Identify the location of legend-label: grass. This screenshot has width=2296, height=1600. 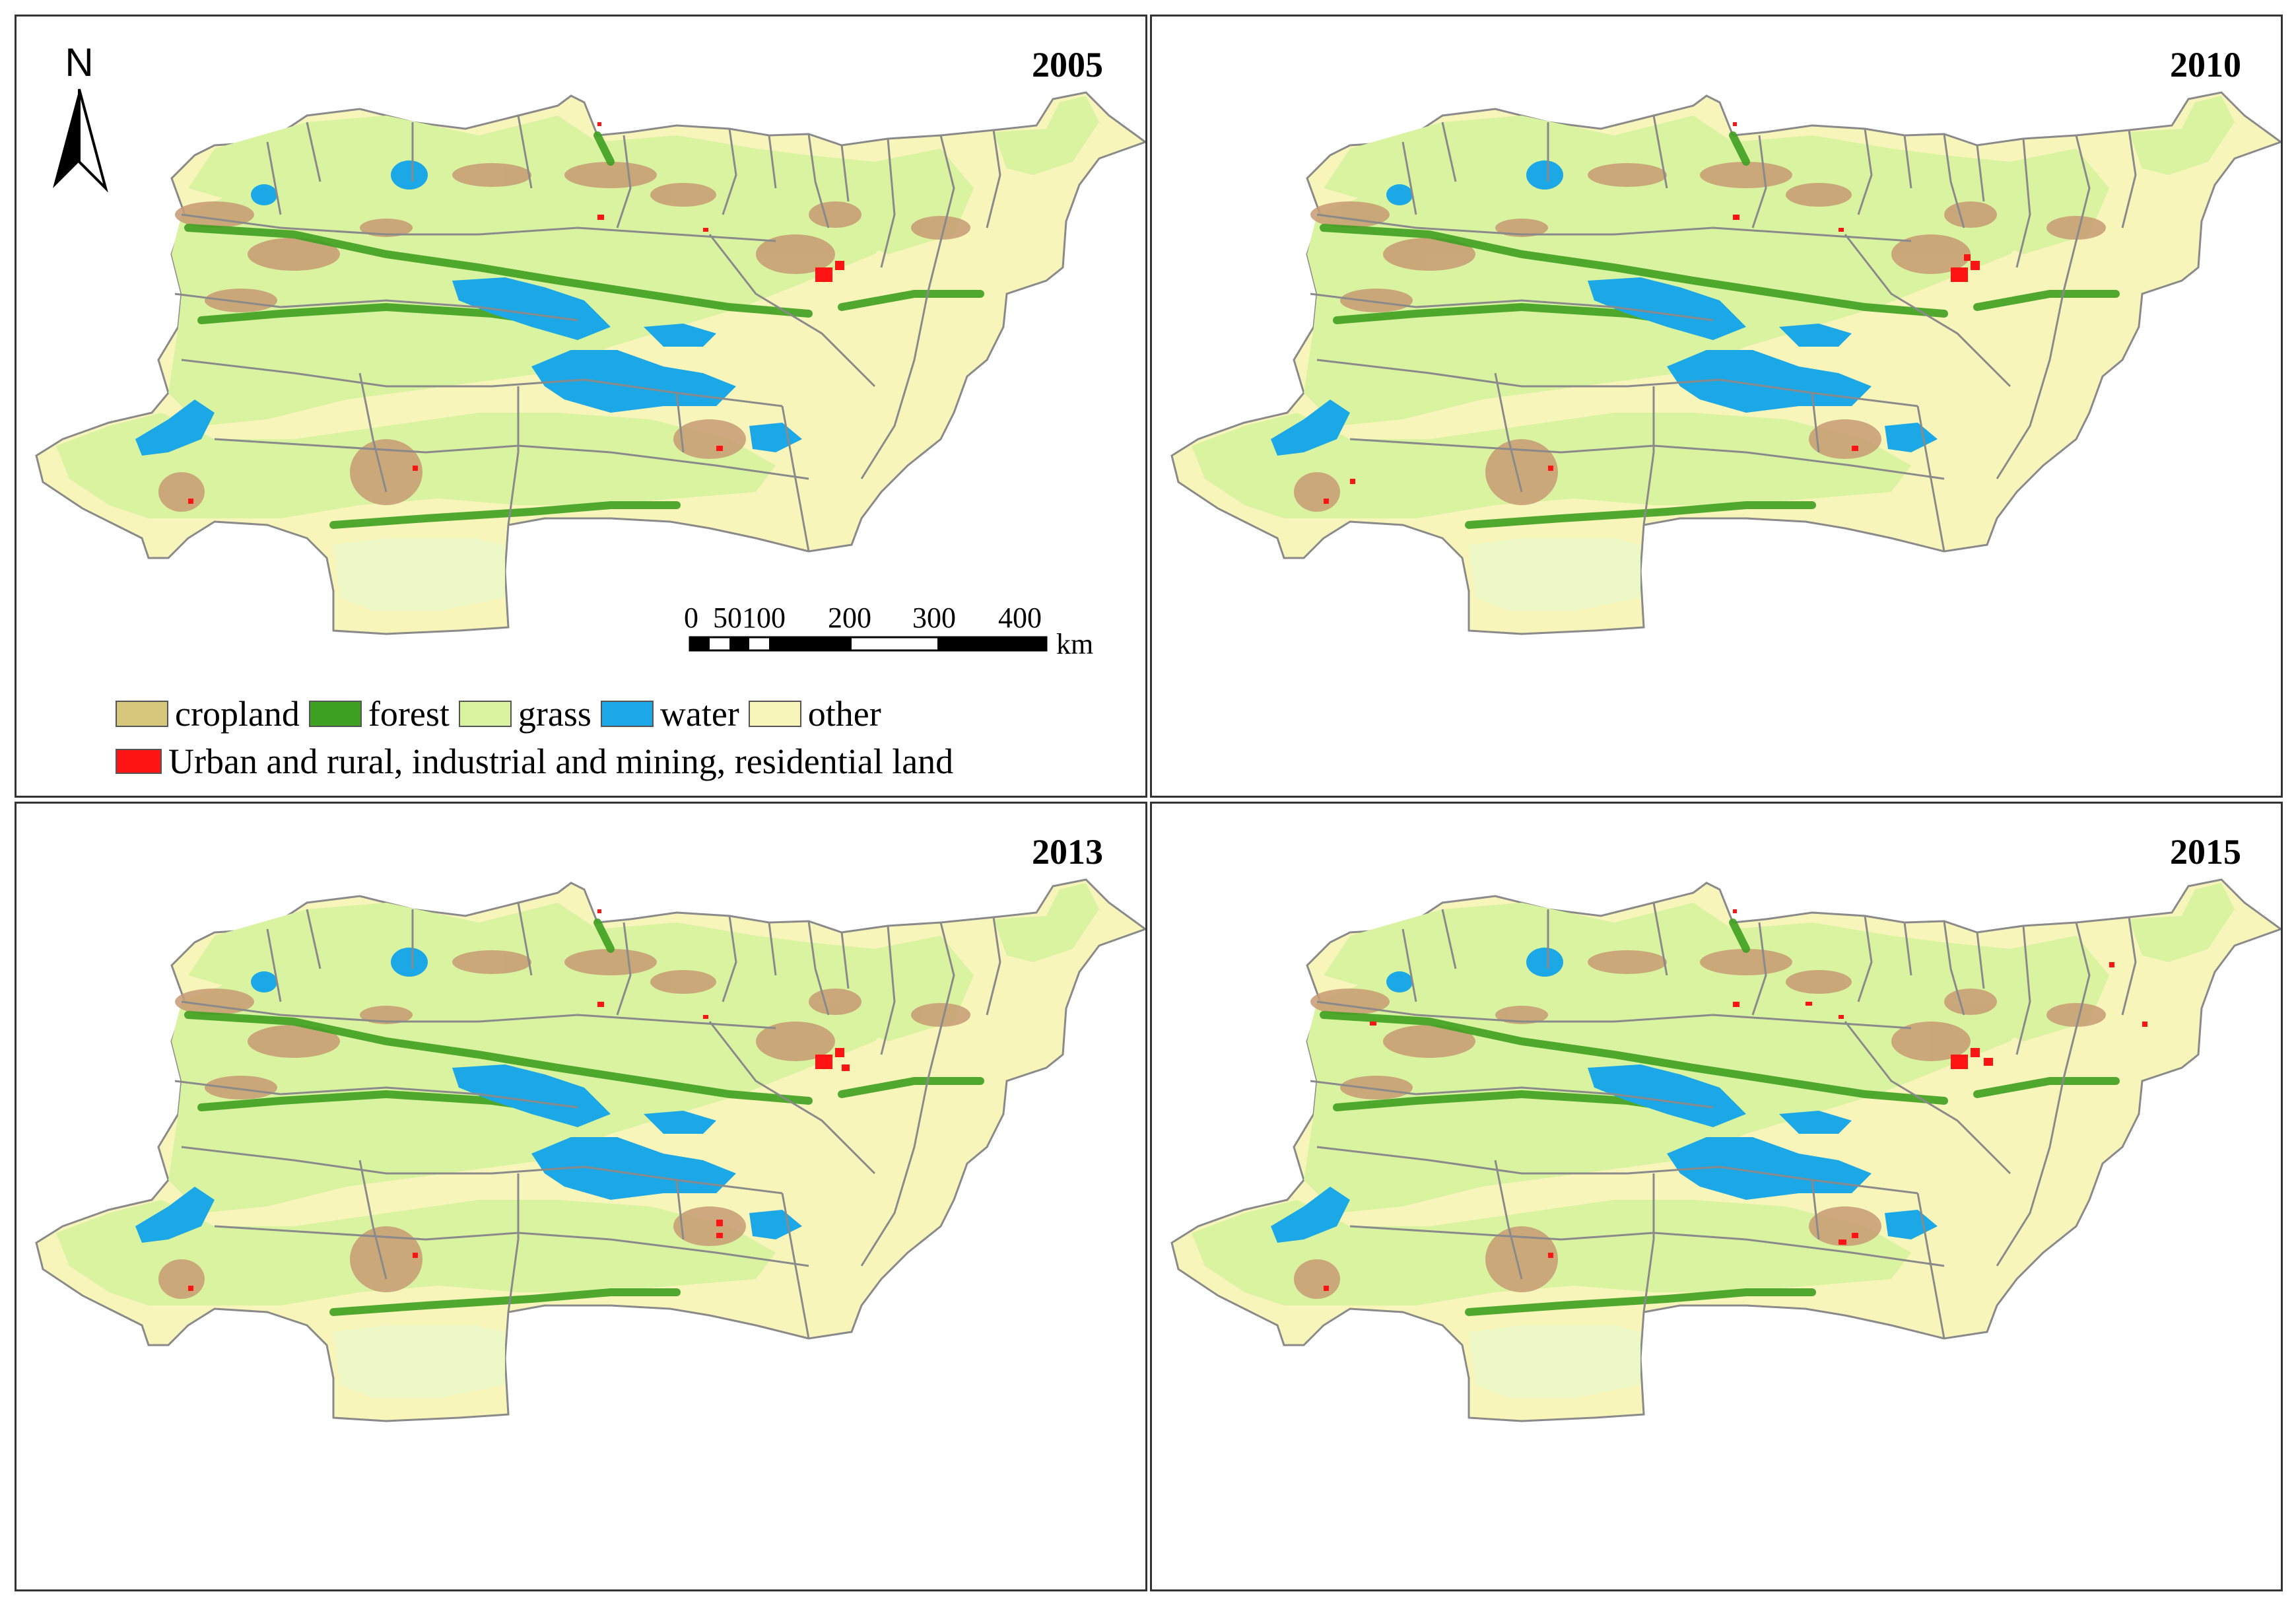
(554, 714).